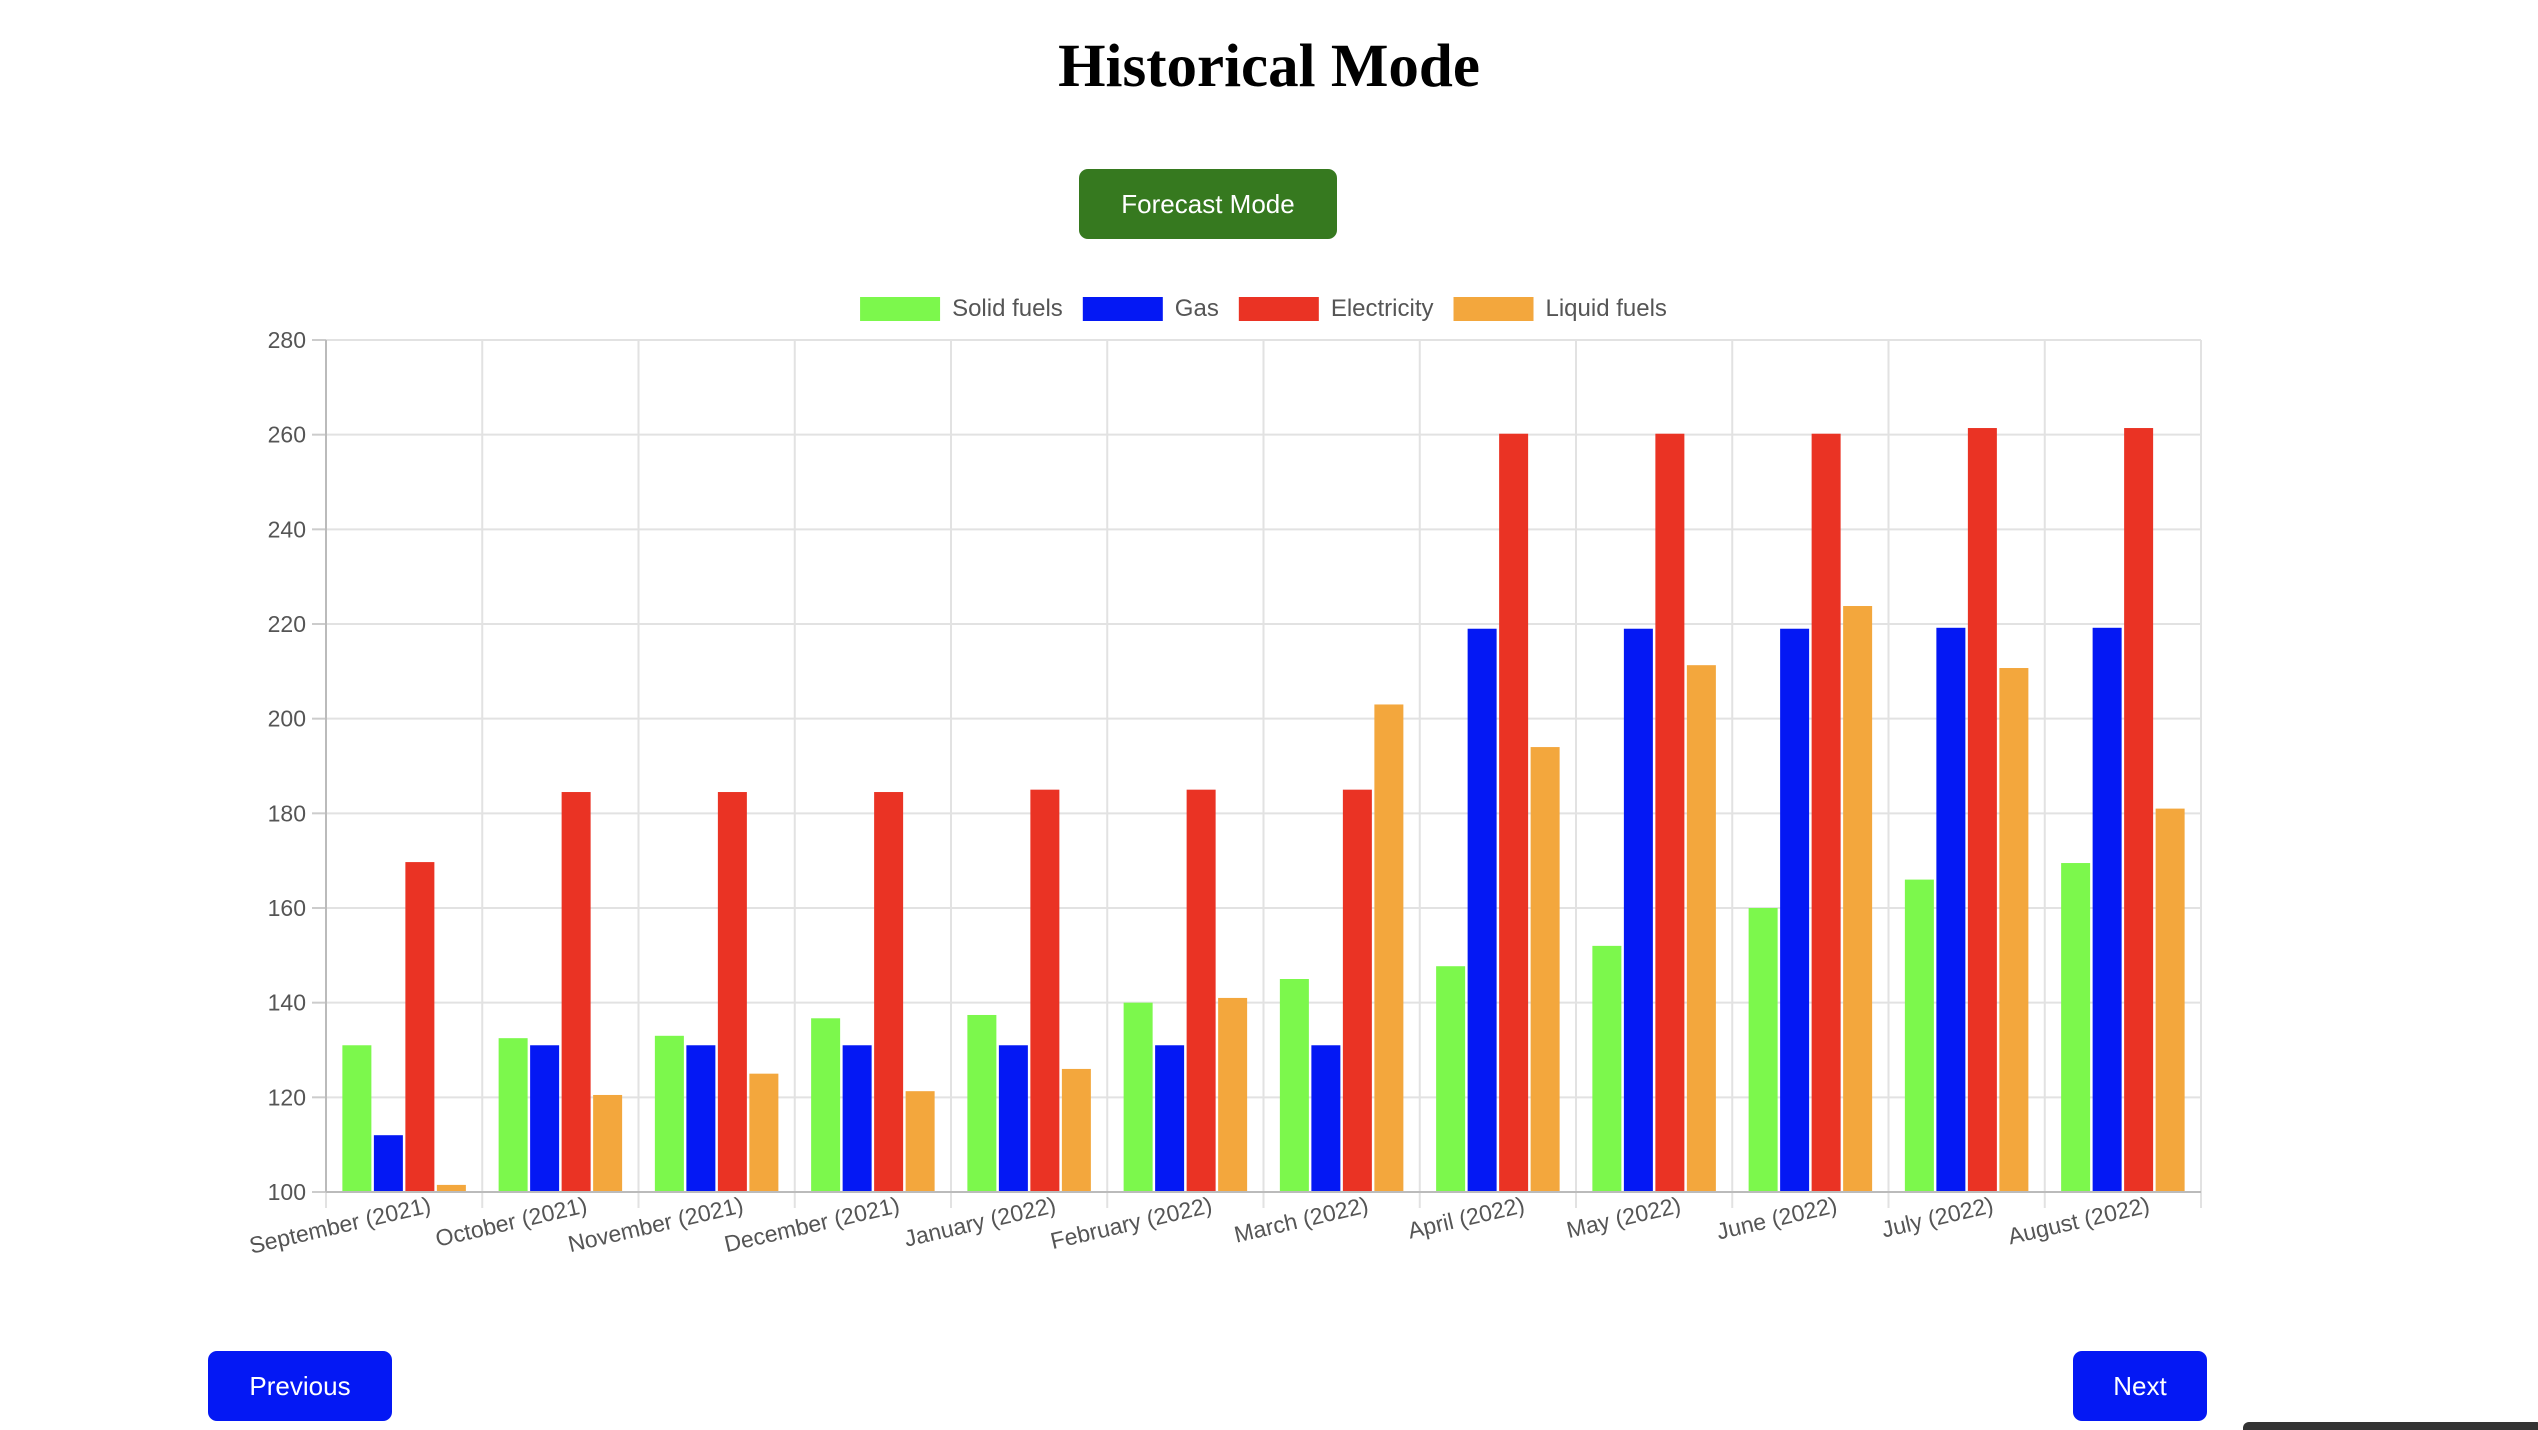  I want to click on legend-label: Solid fuels, so click(1007, 308).